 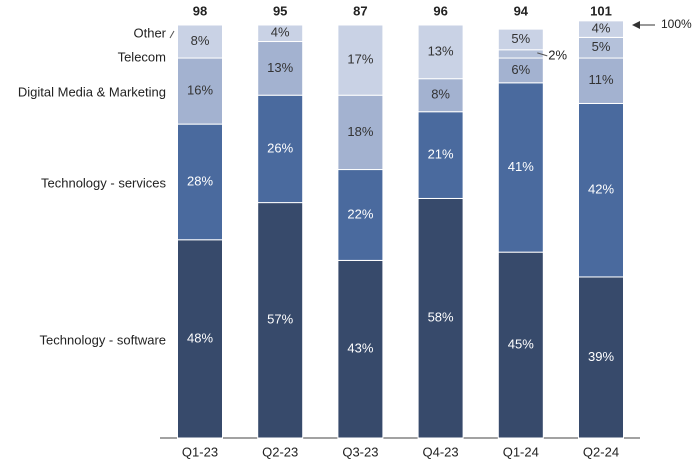 I want to click on value-label: 43%, so click(x=360, y=348).